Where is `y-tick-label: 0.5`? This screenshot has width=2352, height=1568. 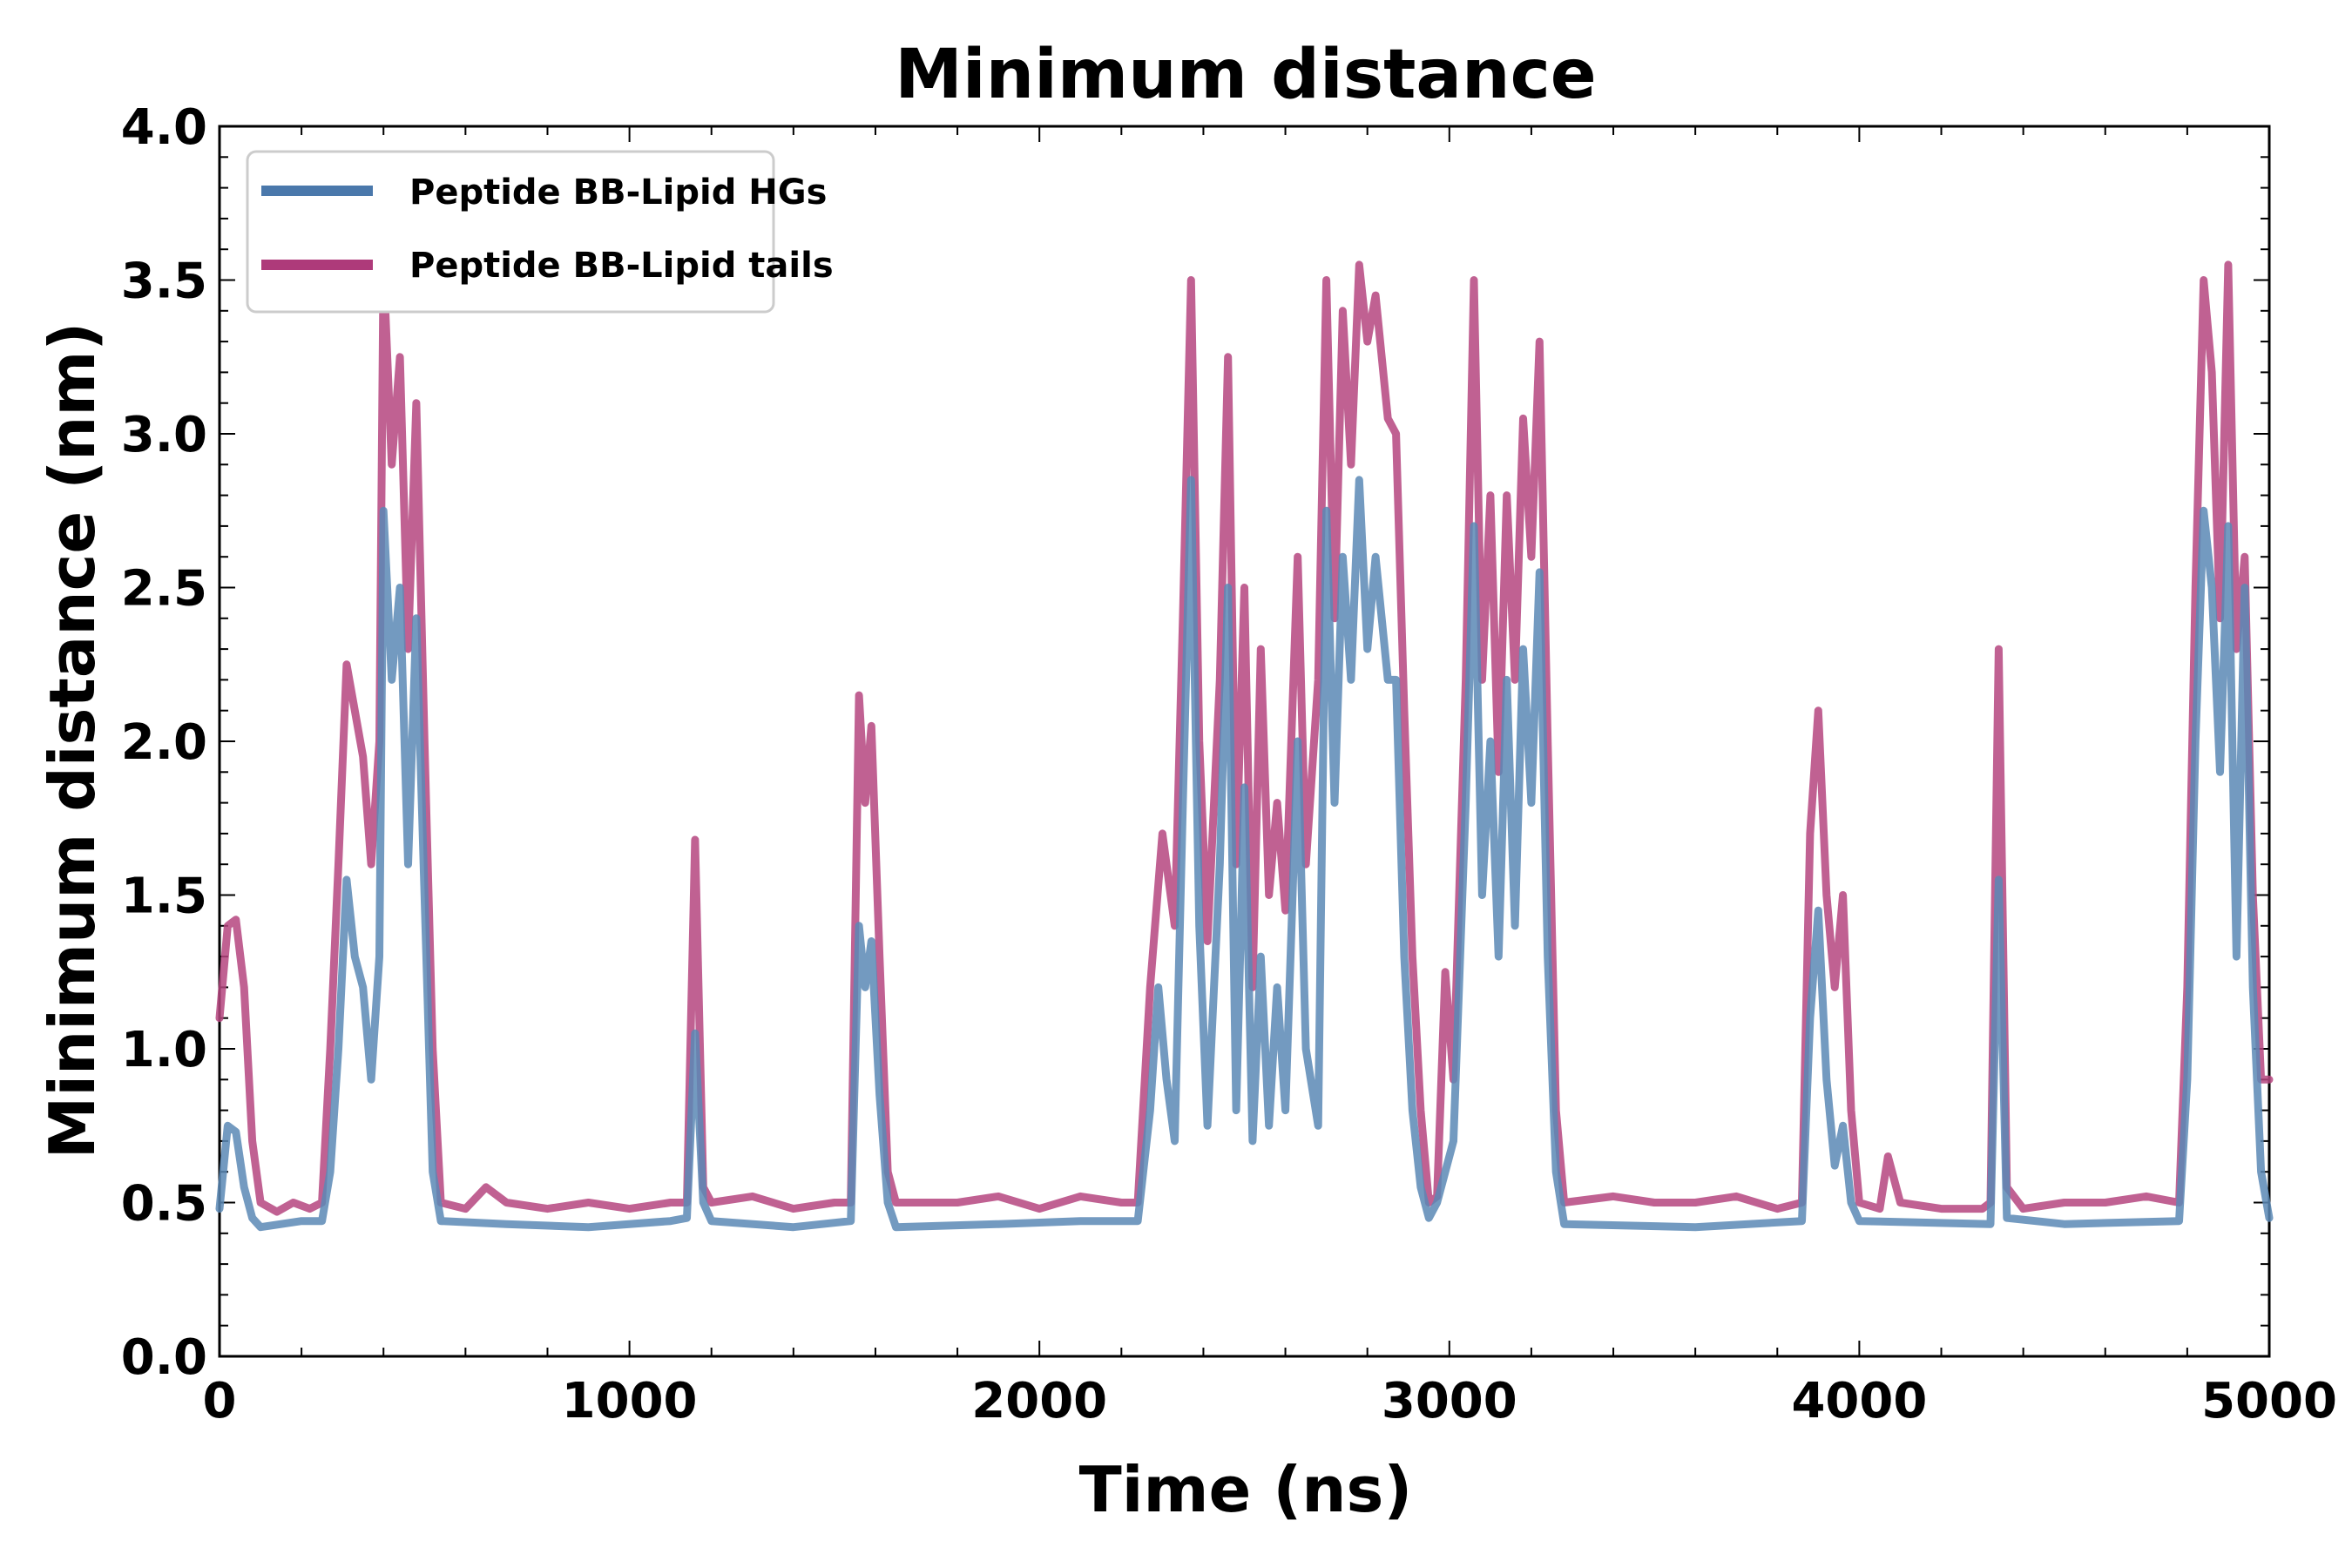 y-tick-label: 0.5 is located at coordinates (164, 1204).